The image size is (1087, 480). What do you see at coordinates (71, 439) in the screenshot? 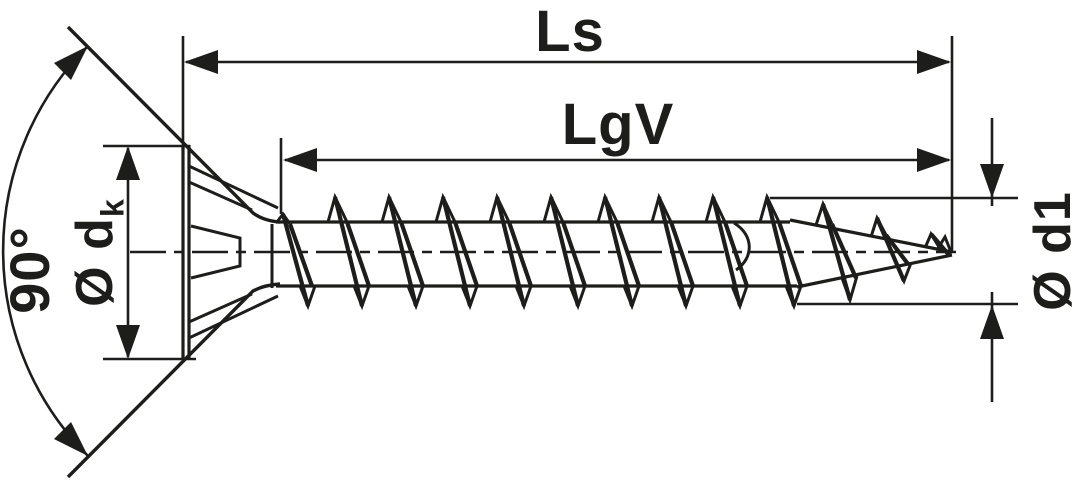
I see `arrowhead-bottom` at bounding box center [71, 439].